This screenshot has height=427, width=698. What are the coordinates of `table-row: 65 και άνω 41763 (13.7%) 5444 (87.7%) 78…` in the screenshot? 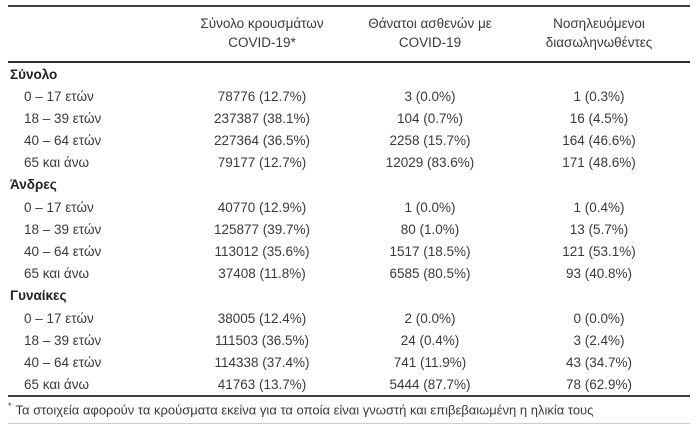 It's located at (349, 384).